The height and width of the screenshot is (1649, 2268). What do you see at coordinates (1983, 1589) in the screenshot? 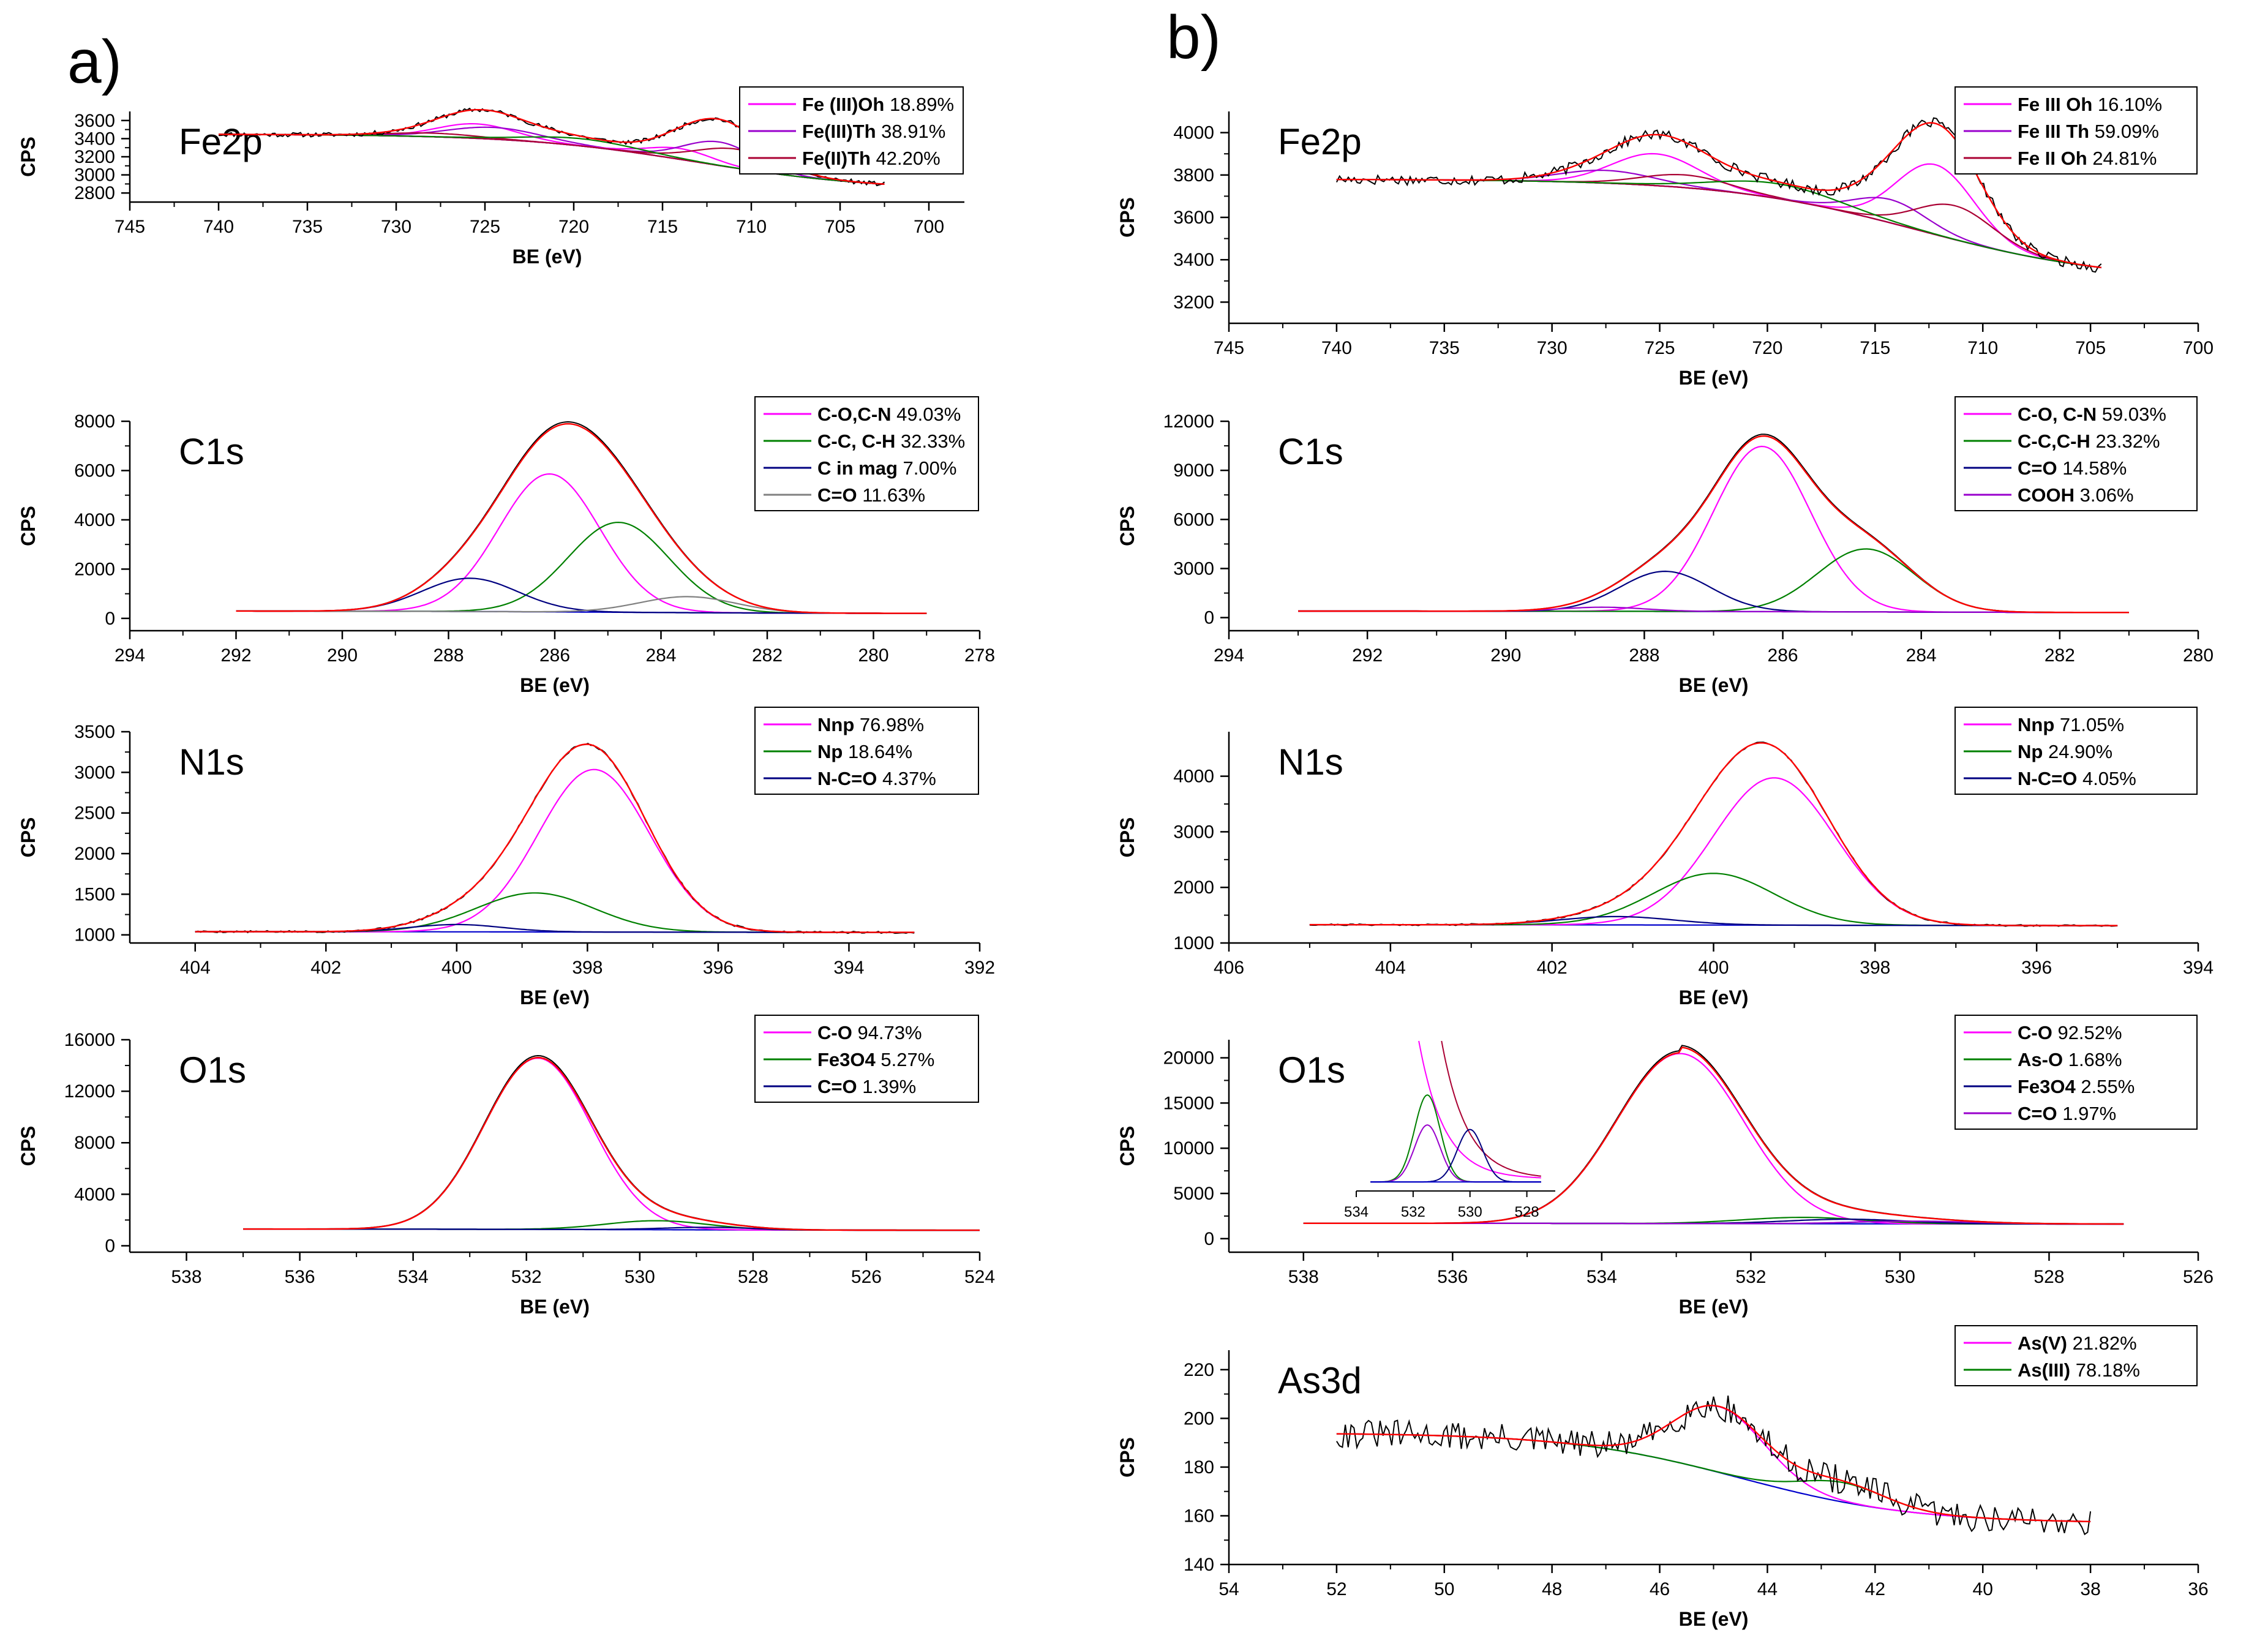
I see `x-tick-label: 40` at bounding box center [1983, 1589].